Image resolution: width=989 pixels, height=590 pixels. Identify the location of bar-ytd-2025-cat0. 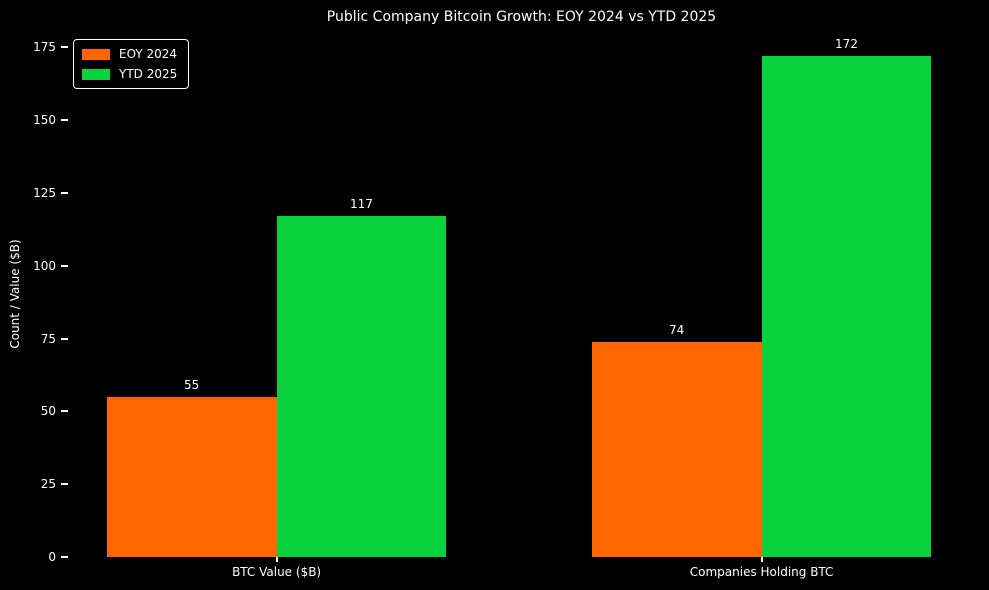
(361, 386).